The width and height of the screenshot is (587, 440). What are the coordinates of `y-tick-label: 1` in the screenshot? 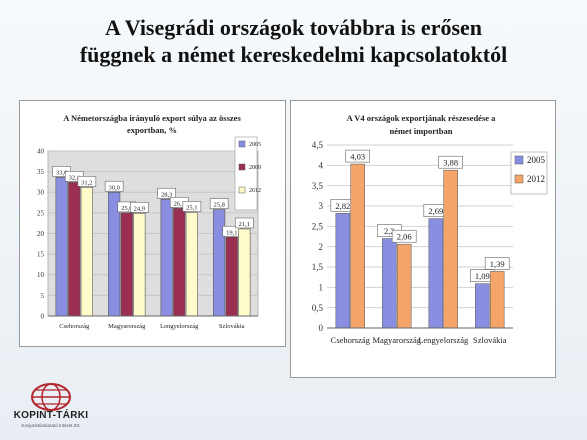 It's located at (321, 287).